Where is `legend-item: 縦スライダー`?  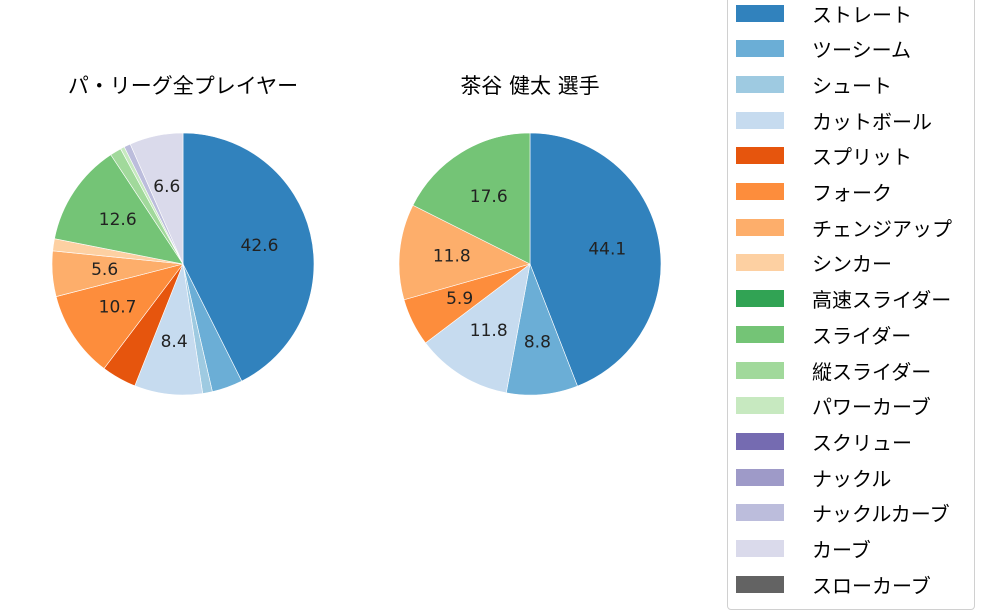 legend-item: 縦スライダー is located at coordinates (834, 371).